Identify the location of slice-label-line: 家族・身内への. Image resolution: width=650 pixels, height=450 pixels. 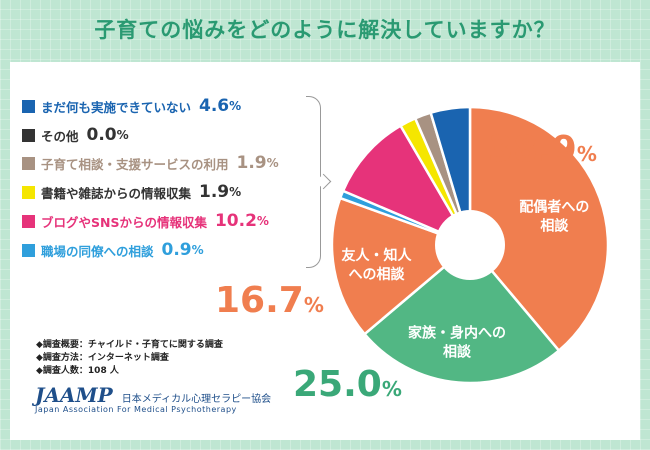
(457, 333).